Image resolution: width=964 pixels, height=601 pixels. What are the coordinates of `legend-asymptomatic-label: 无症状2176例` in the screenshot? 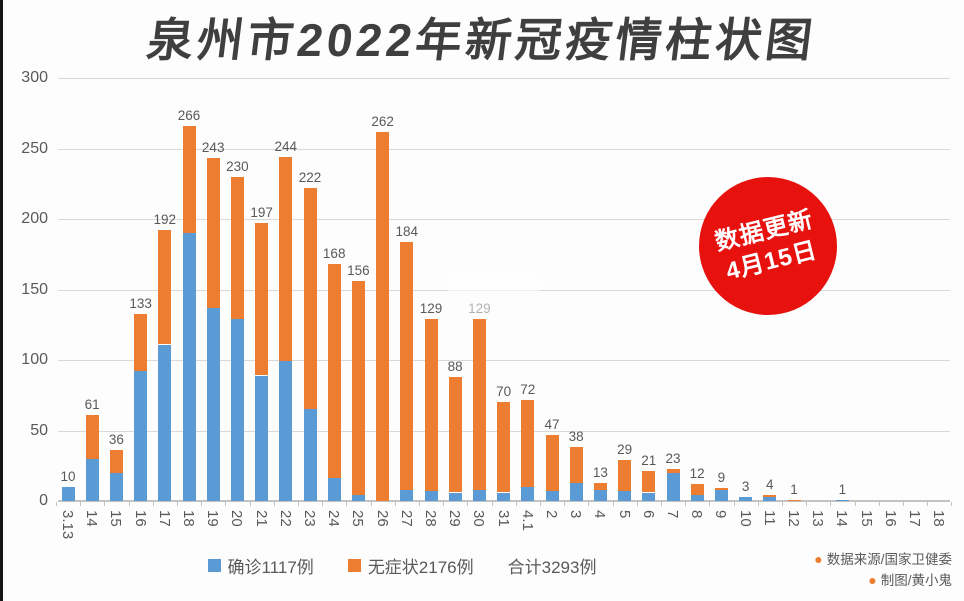 It's located at (420, 567).